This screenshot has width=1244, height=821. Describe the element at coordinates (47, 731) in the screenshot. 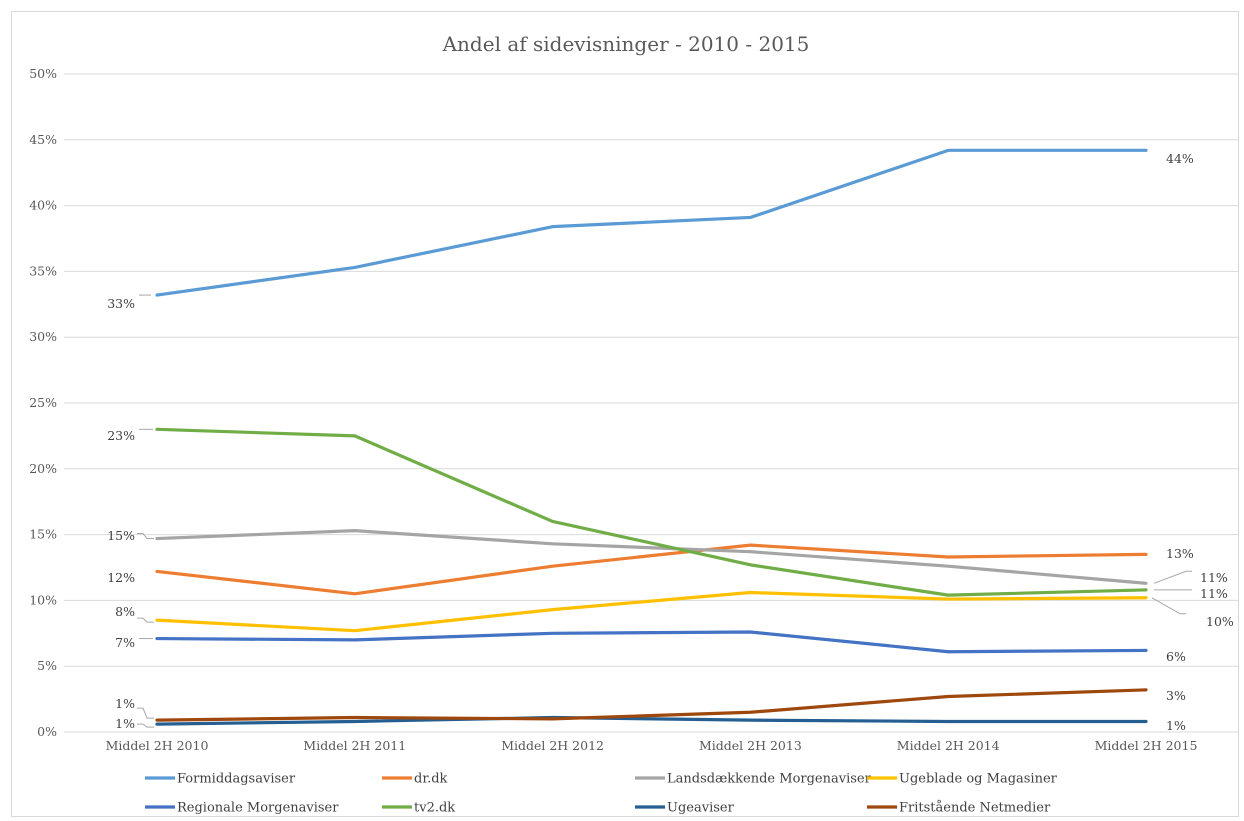

I see `y-tick-label: 0%` at that location.